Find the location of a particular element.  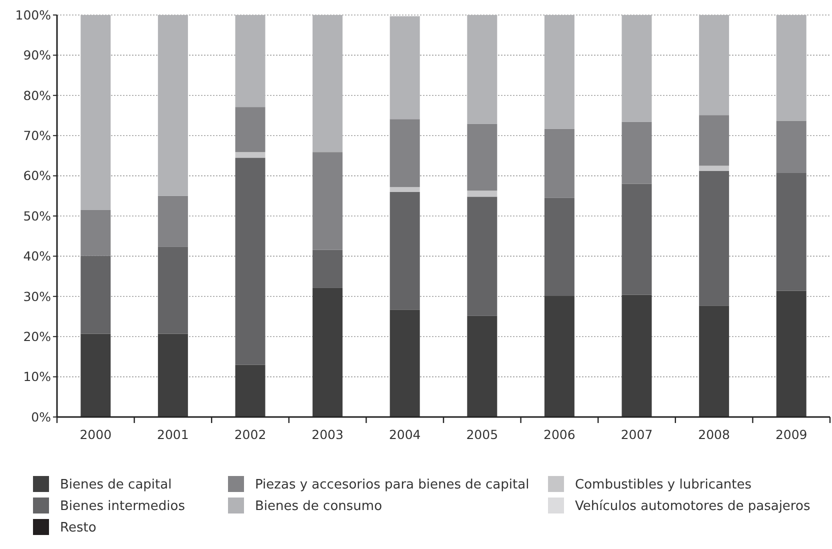

x-tick-label: 2006 is located at coordinates (560, 434).